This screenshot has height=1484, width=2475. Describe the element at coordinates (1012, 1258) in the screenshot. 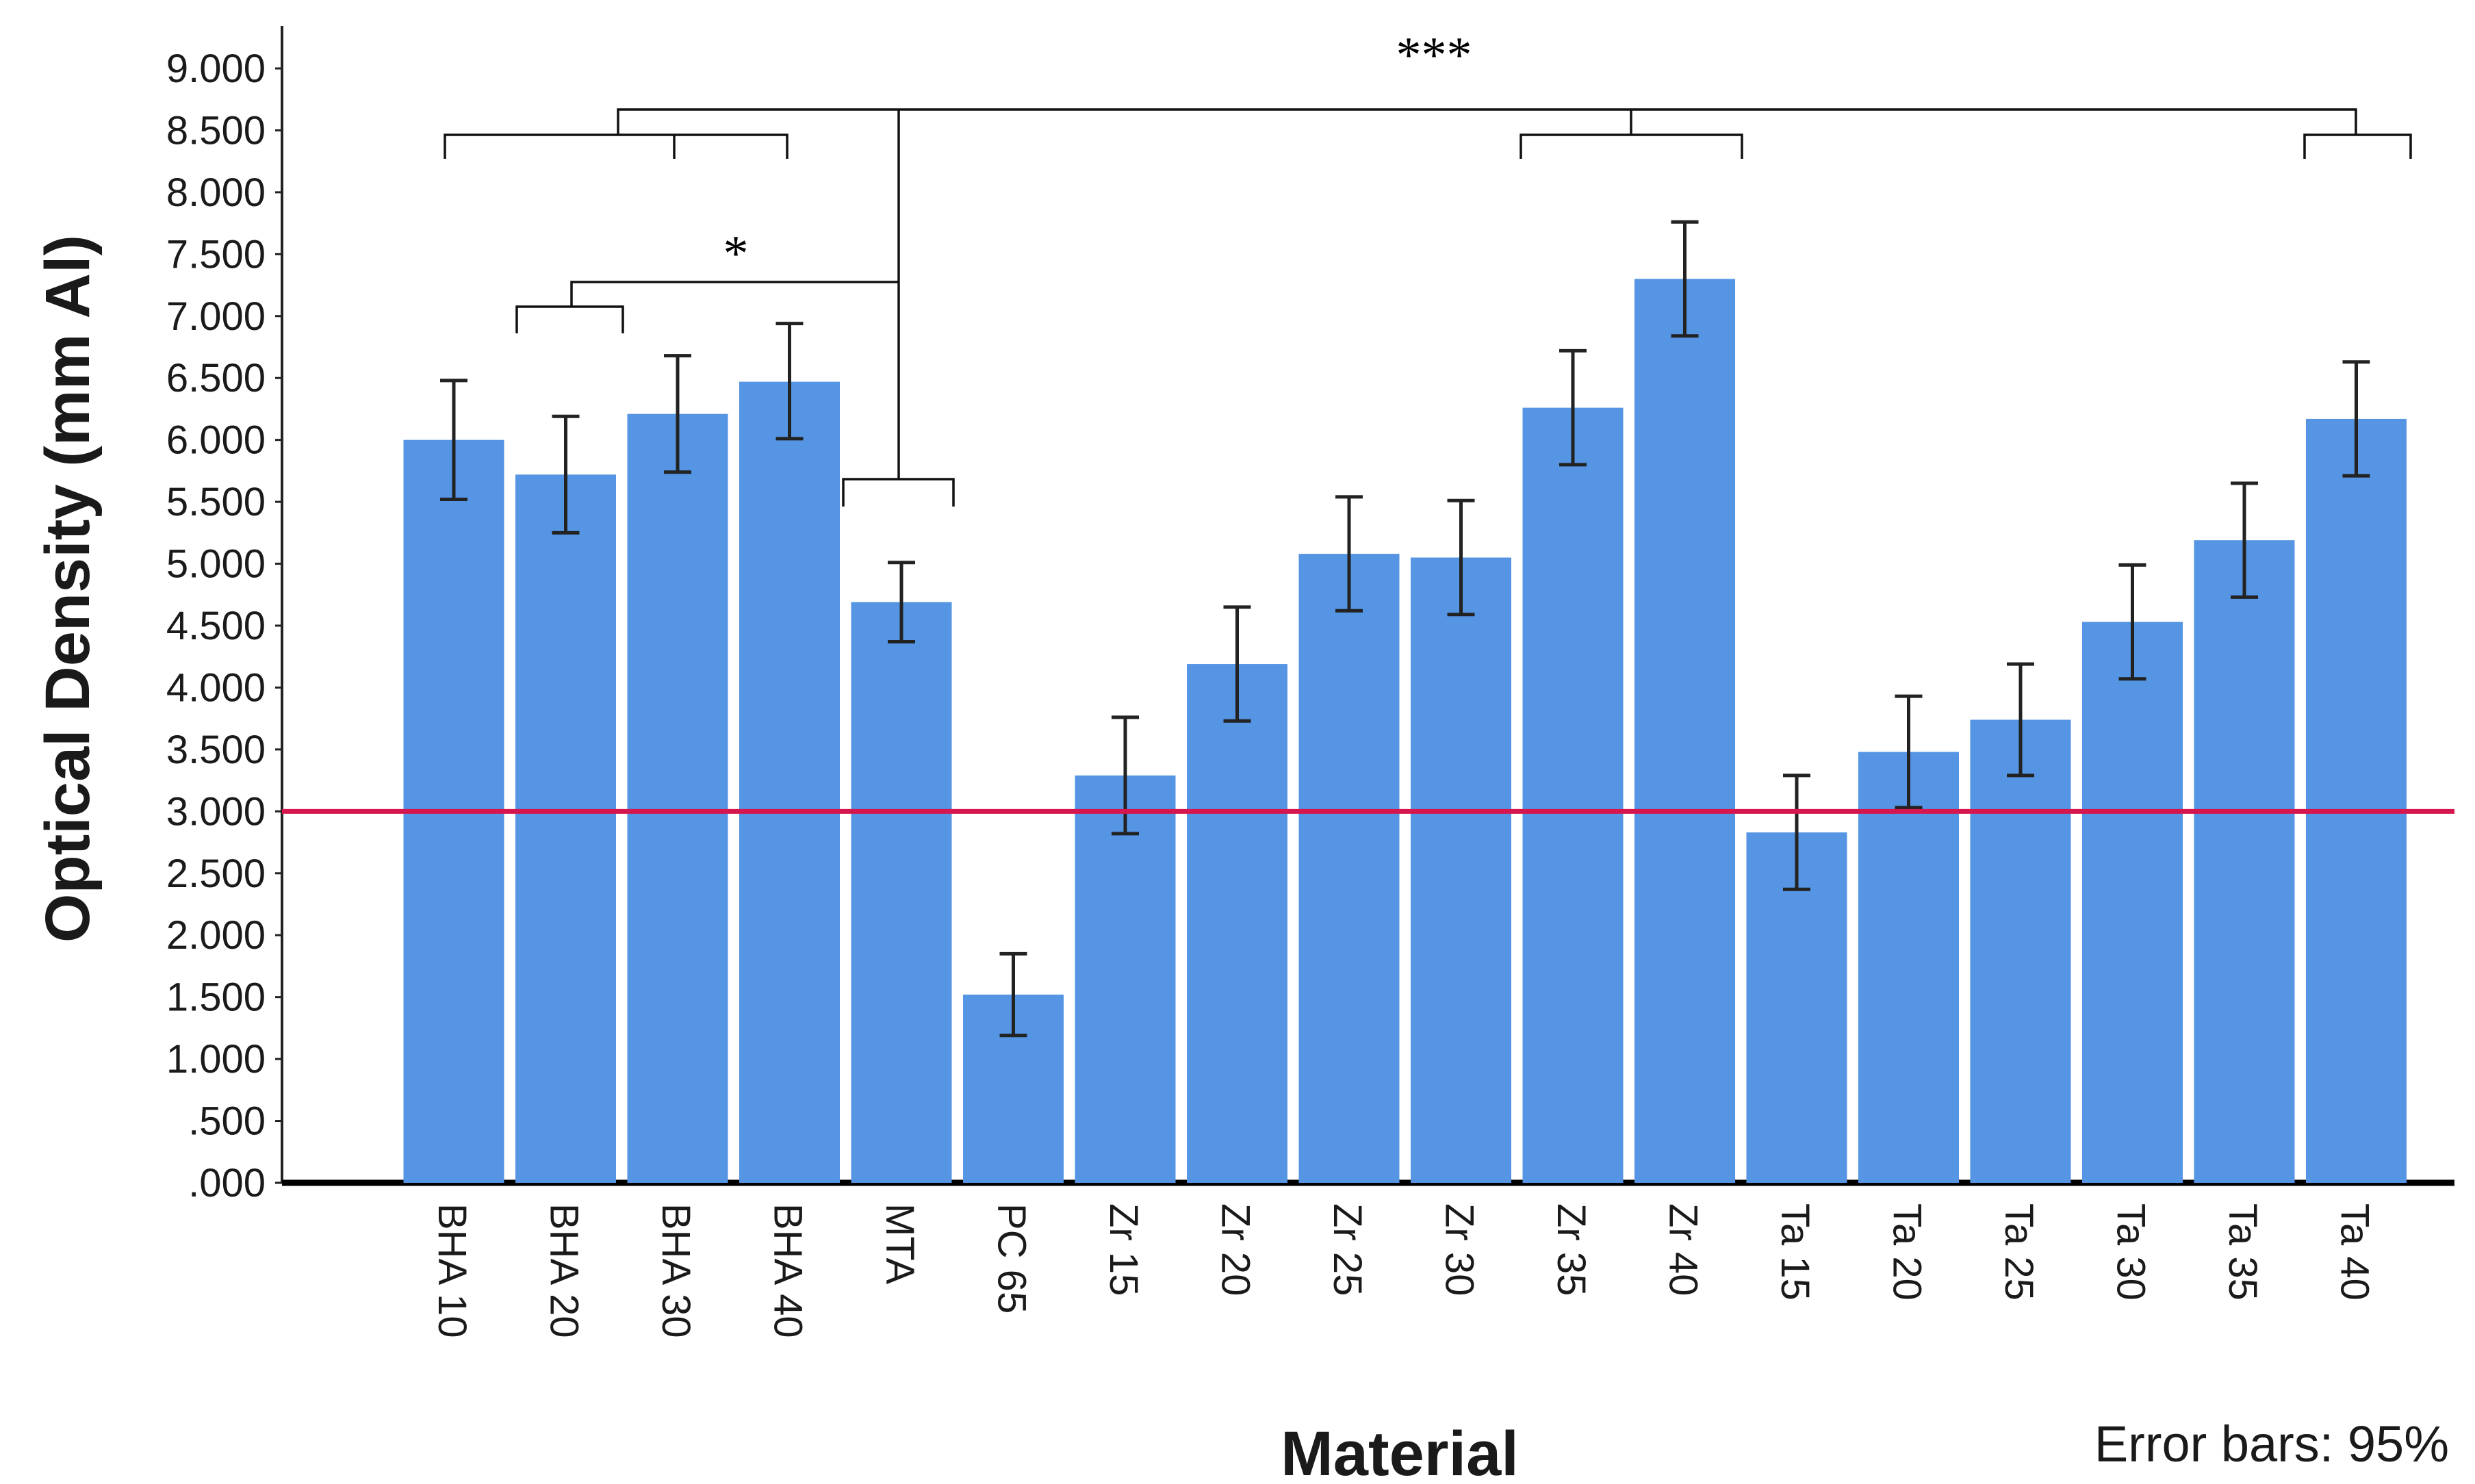

I see `x-tick-label: PC 65` at that location.